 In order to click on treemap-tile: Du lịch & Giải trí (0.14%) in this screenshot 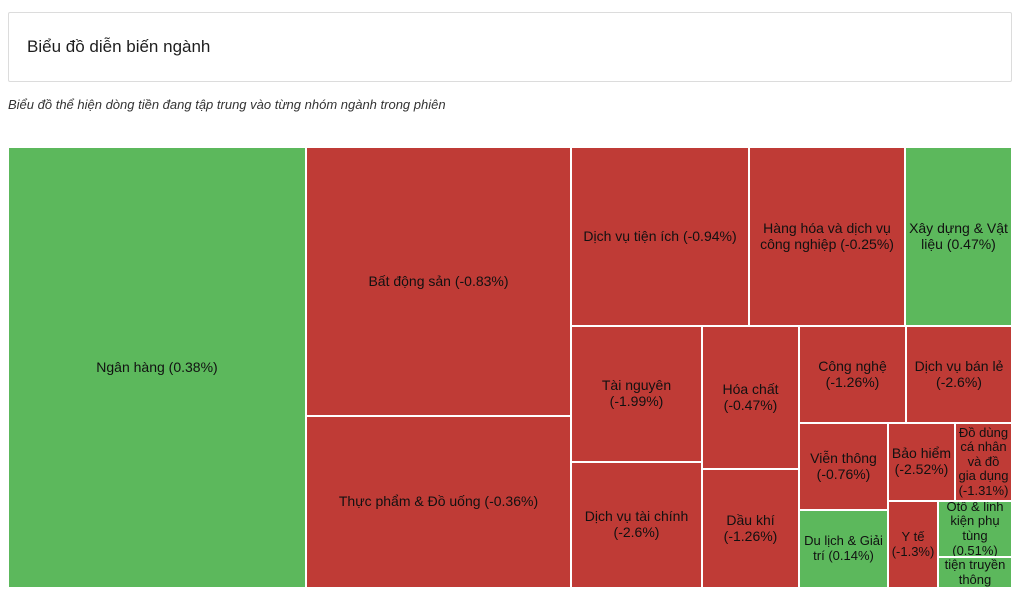, I will do `click(843, 549)`.